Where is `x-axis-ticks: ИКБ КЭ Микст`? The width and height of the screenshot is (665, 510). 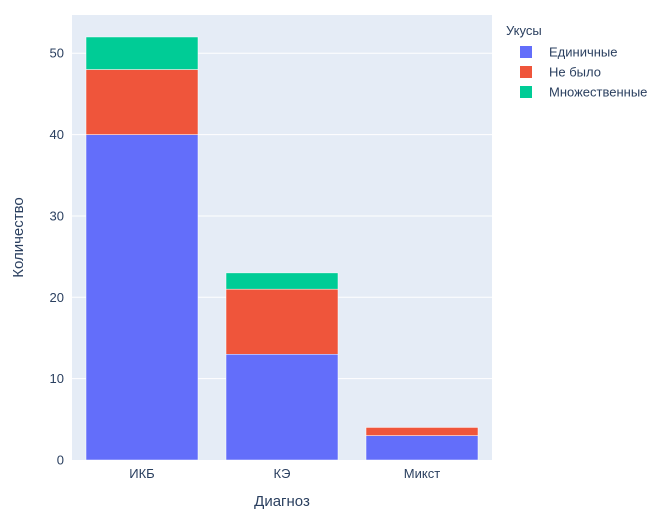
x-axis-ticks: ИКБ КЭ Микст is located at coordinates (284, 473).